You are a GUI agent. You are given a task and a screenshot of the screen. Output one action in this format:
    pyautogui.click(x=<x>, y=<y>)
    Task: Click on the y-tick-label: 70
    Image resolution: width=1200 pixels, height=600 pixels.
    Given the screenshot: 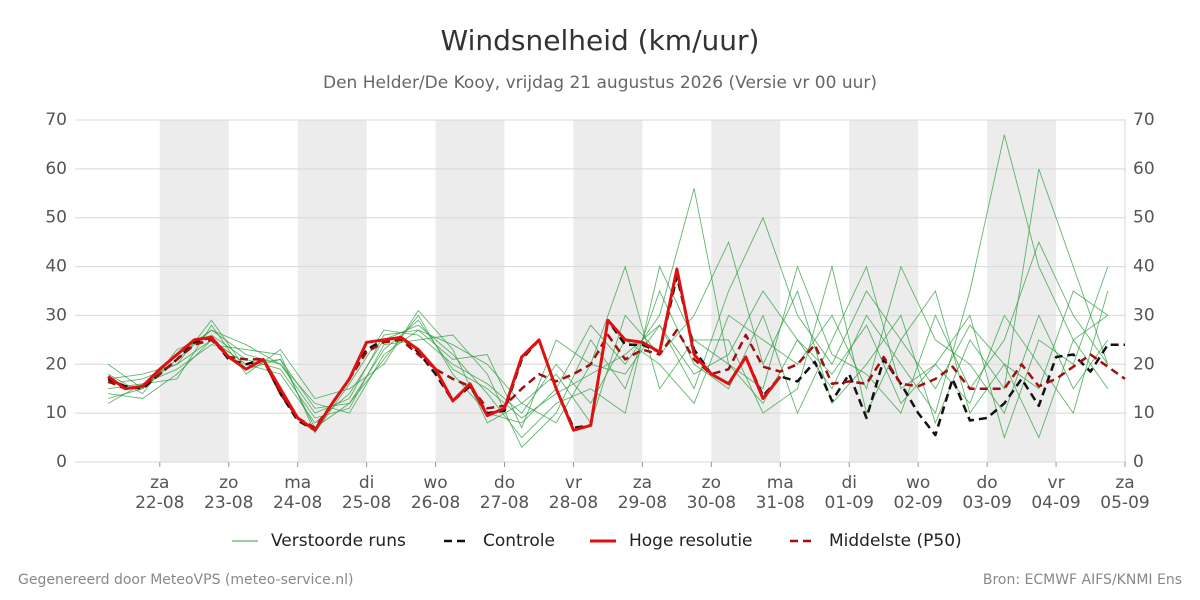 What is the action you would take?
    pyautogui.click(x=56, y=120)
    